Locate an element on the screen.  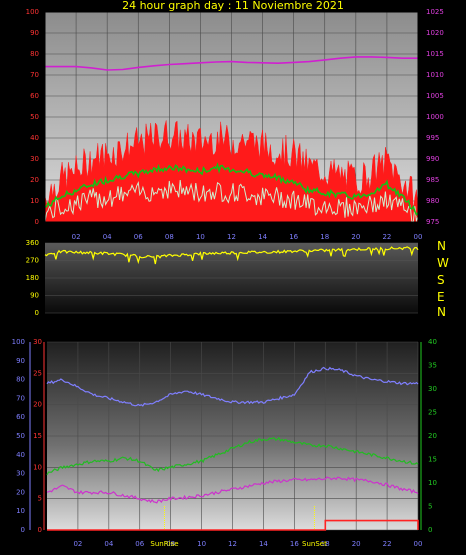
humidity-tick-label: 90 is located at coordinates (20, 361).